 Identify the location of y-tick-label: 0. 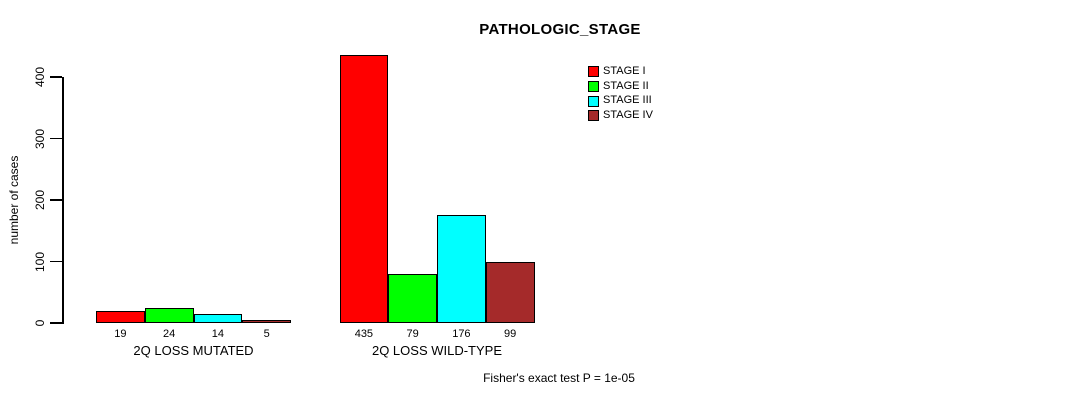
(40, 323).